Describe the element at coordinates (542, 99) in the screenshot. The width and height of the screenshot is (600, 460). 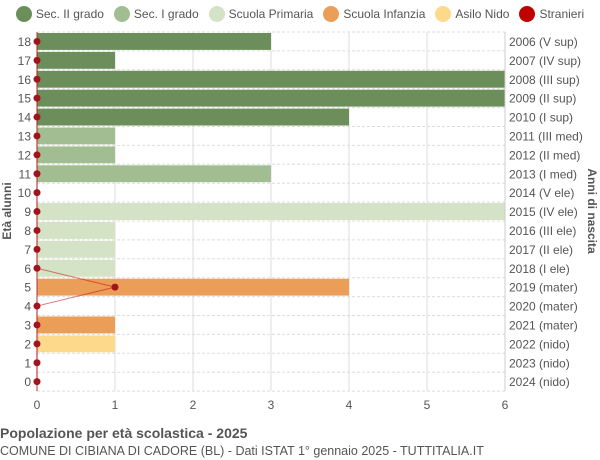
I see `birth-year-label: 2009 (II sup)` at that location.